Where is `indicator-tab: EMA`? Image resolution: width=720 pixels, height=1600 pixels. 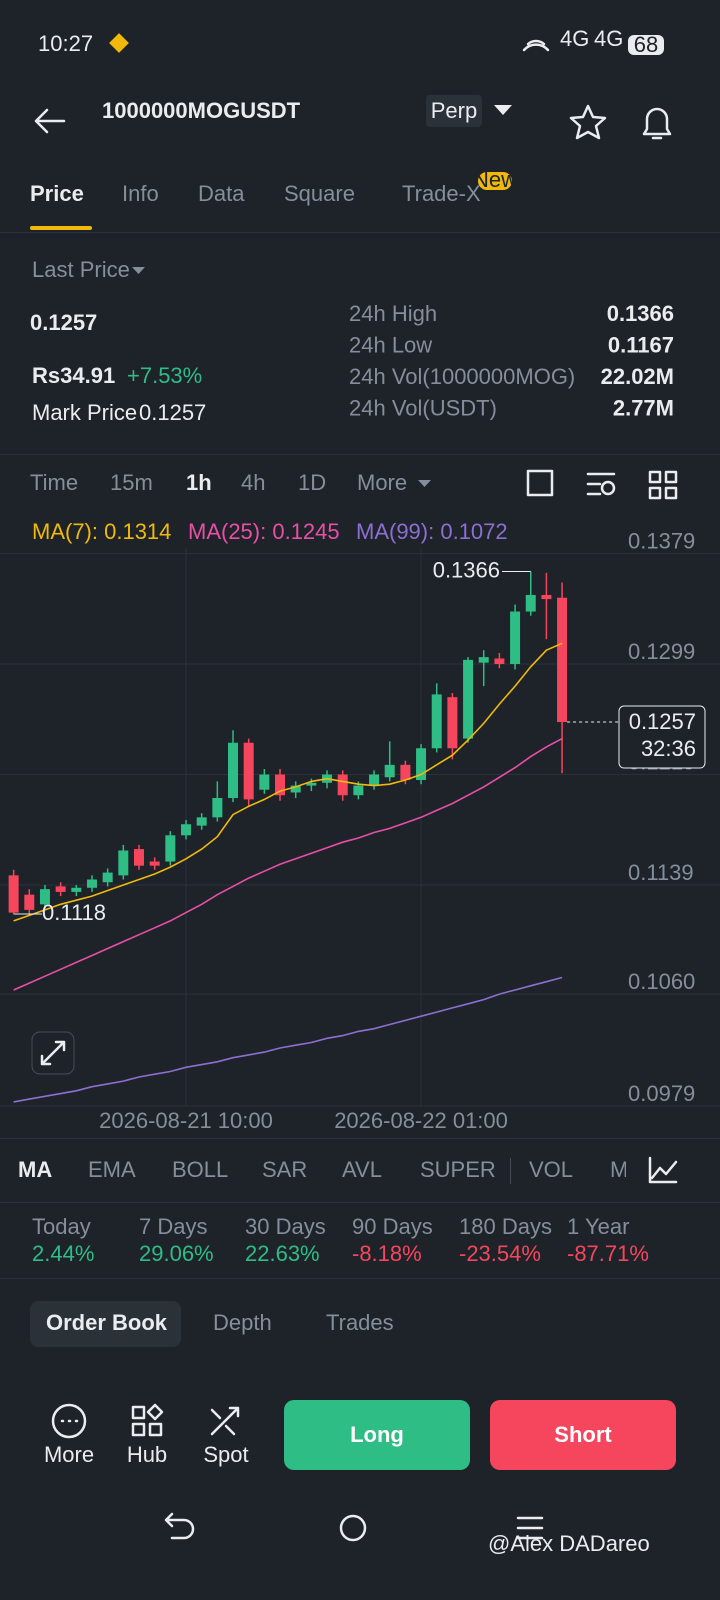 indicator-tab: EMA is located at coordinates (112, 1169).